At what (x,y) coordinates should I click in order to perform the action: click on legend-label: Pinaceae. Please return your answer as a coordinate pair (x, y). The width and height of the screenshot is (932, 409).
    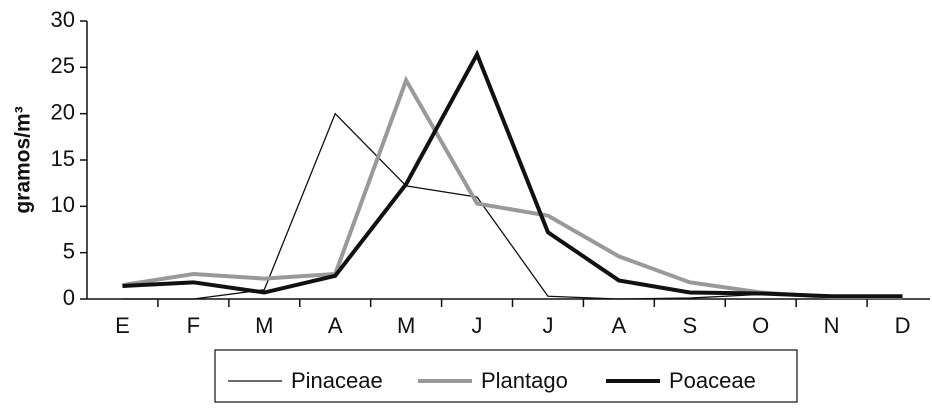
    Looking at the image, I should click on (337, 380).